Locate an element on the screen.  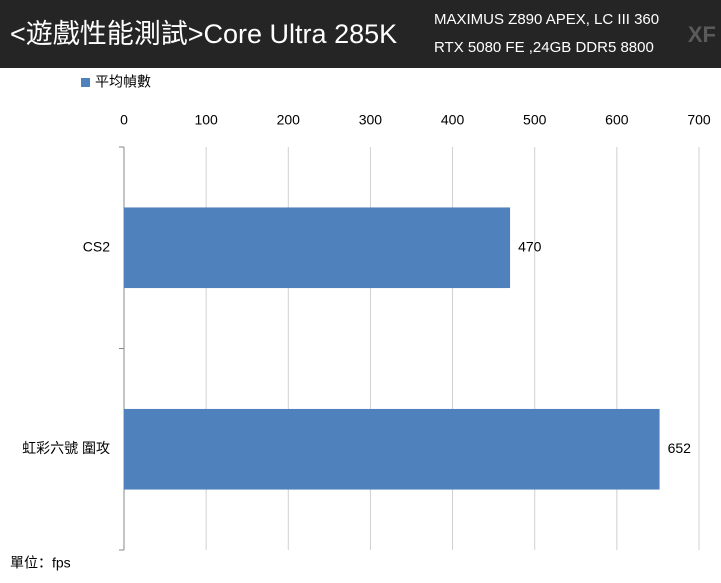
chart-subtitle: RTX 5080 FE ,24GB DDR5 8800 is located at coordinates (544, 47).